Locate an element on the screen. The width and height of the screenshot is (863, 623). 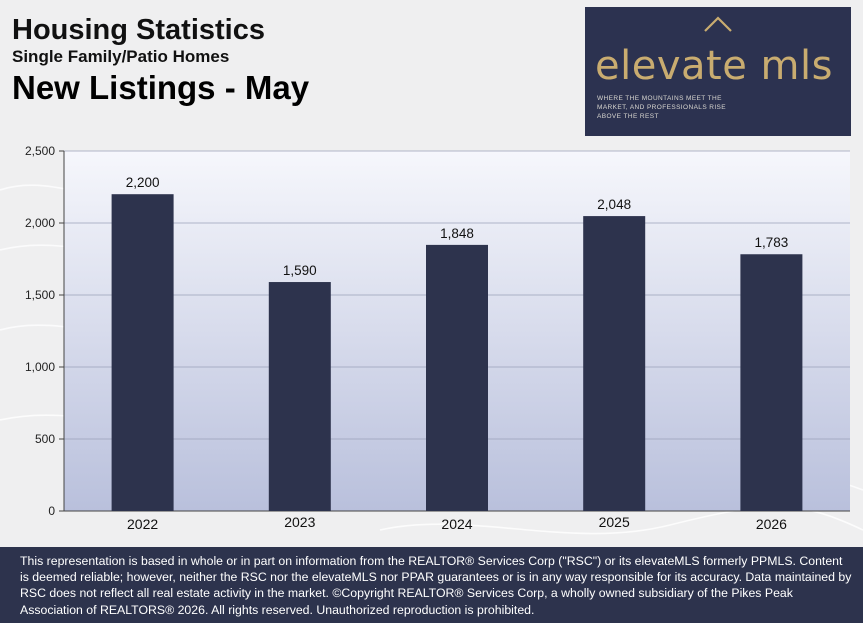
x-tick-label: 2026 is located at coordinates (771, 524).